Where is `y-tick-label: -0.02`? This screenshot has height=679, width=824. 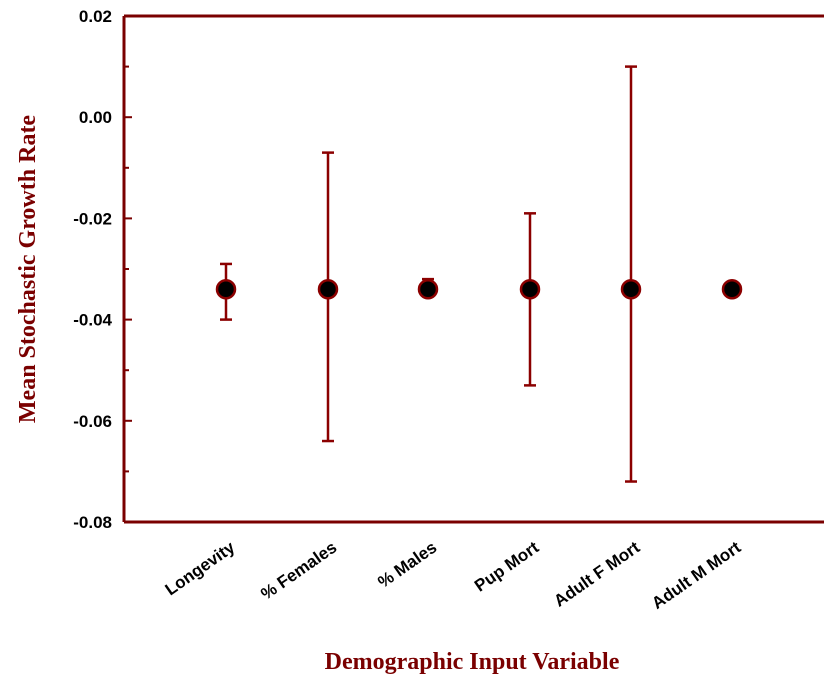 y-tick-label: -0.02 is located at coordinates (92, 218).